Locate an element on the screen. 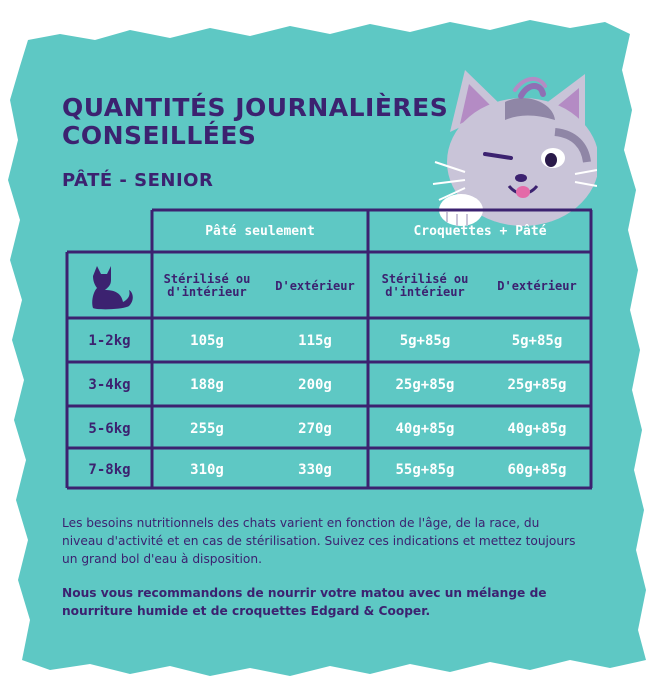 The image size is (660, 680). subheader-sterilise-1: Stérilisé ou d'intérieur is located at coordinates (207, 285).